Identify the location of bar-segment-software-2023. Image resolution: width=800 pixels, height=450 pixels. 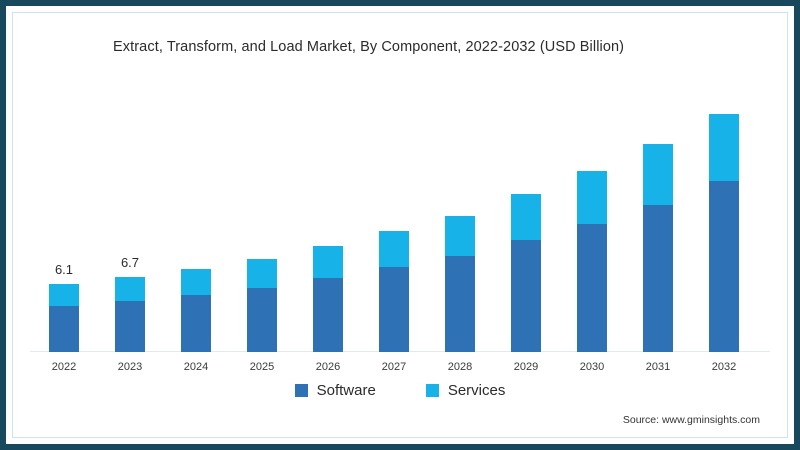
(130, 326).